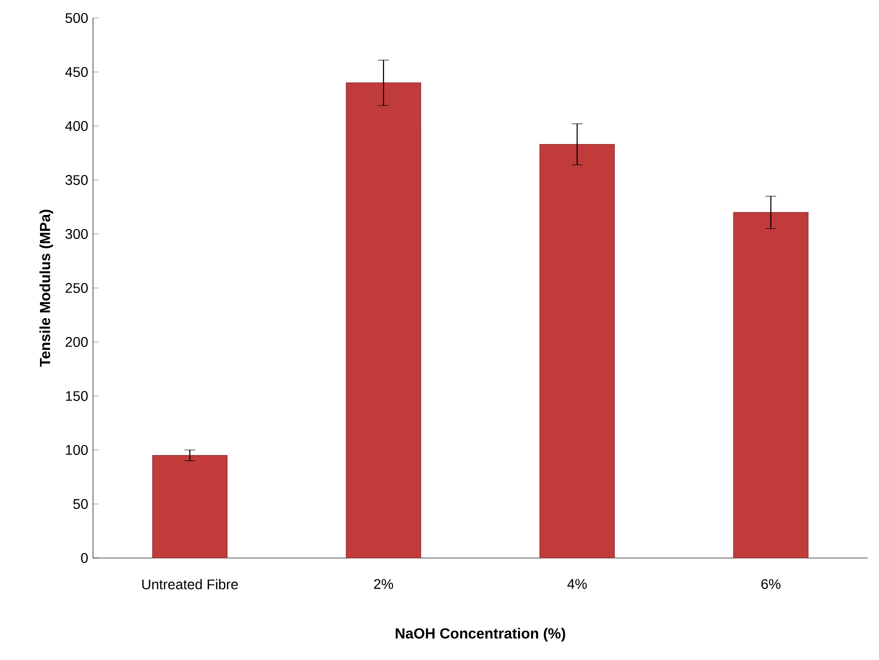 Image resolution: width=879 pixels, height=660 pixels. What do you see at coordinates (46, 288) in the screenshot?
I see `y-axis-title: Tensile Modulus (MPa)` at bounding box center [46, 288].